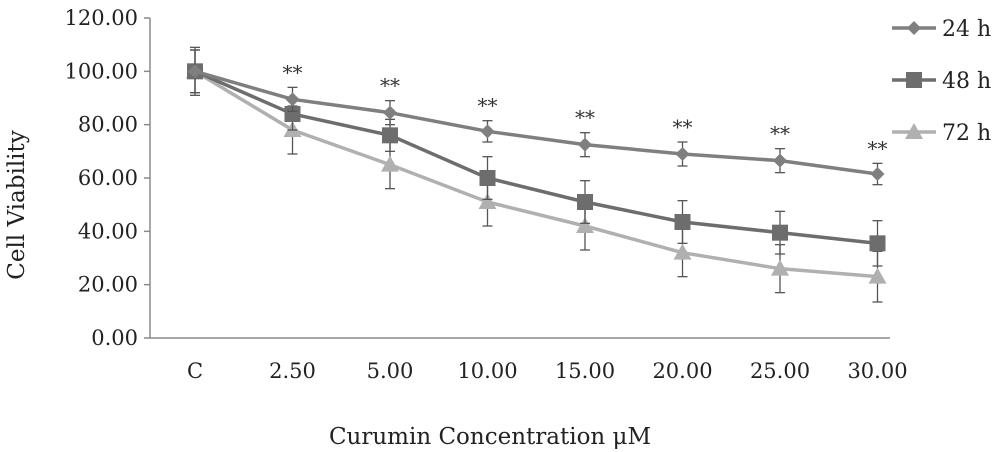  Describe the element at coordinates (966, 133) in the screenshot. I see `legend-label: 72 h` at that location.